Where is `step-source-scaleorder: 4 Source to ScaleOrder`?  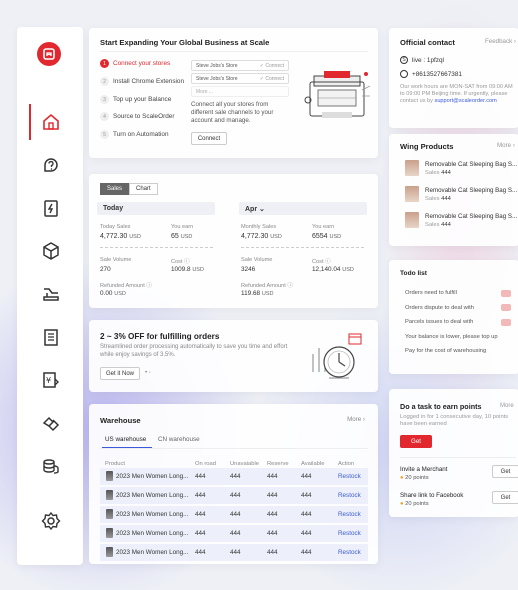
step-source-scaleorder: 4 Source to ScaleOrder is located at coordinates (137, 116).